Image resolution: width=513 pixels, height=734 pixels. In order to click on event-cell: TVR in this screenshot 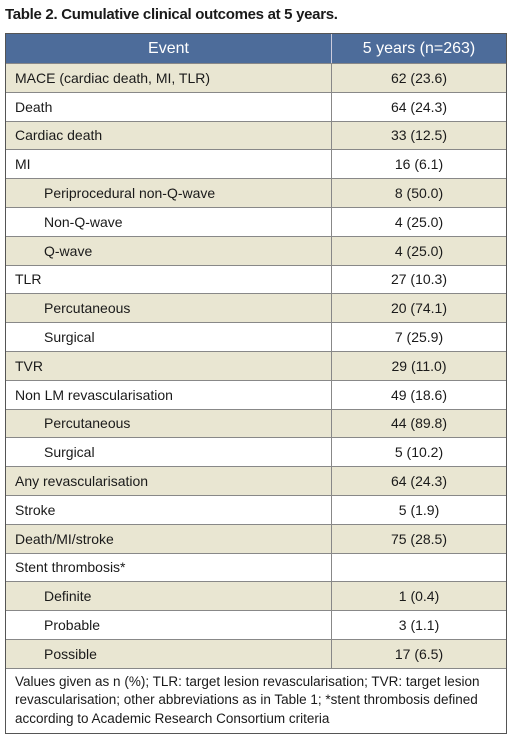, I will do `click(169, 365)`.